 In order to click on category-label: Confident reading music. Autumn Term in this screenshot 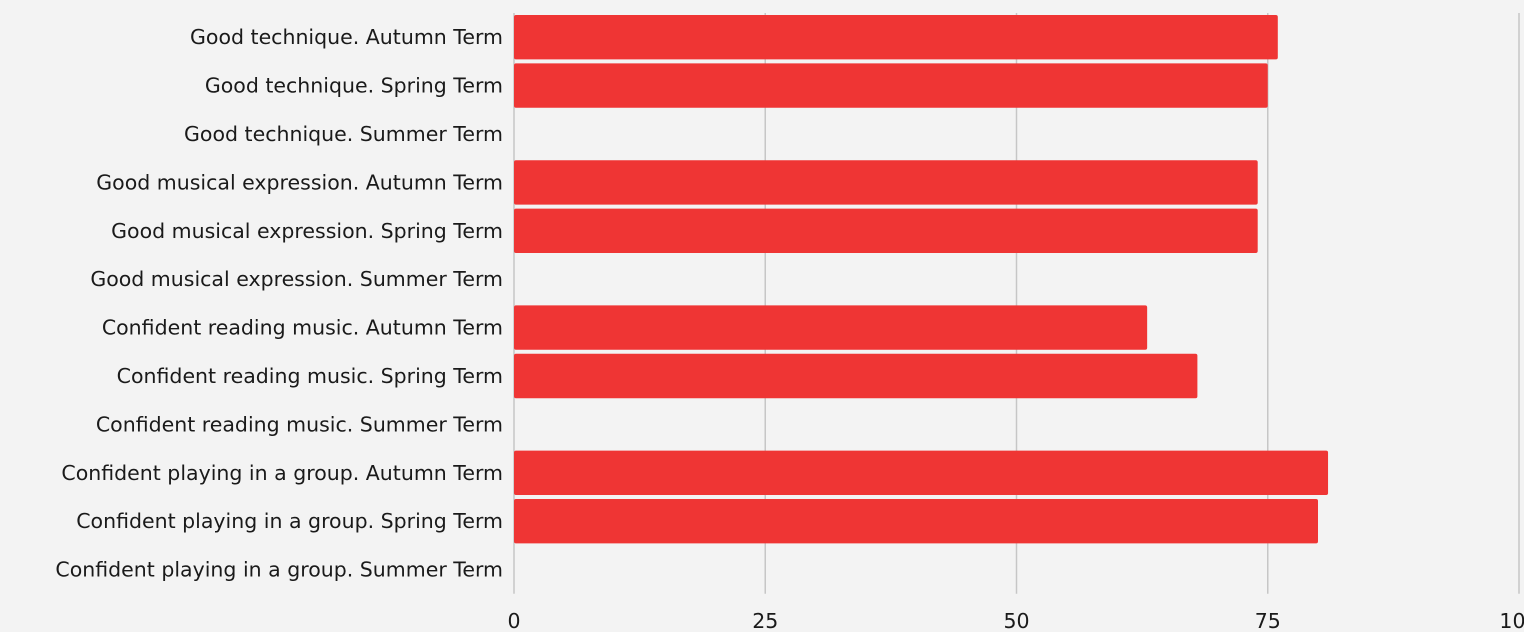, I will do `click(302, 328)`.